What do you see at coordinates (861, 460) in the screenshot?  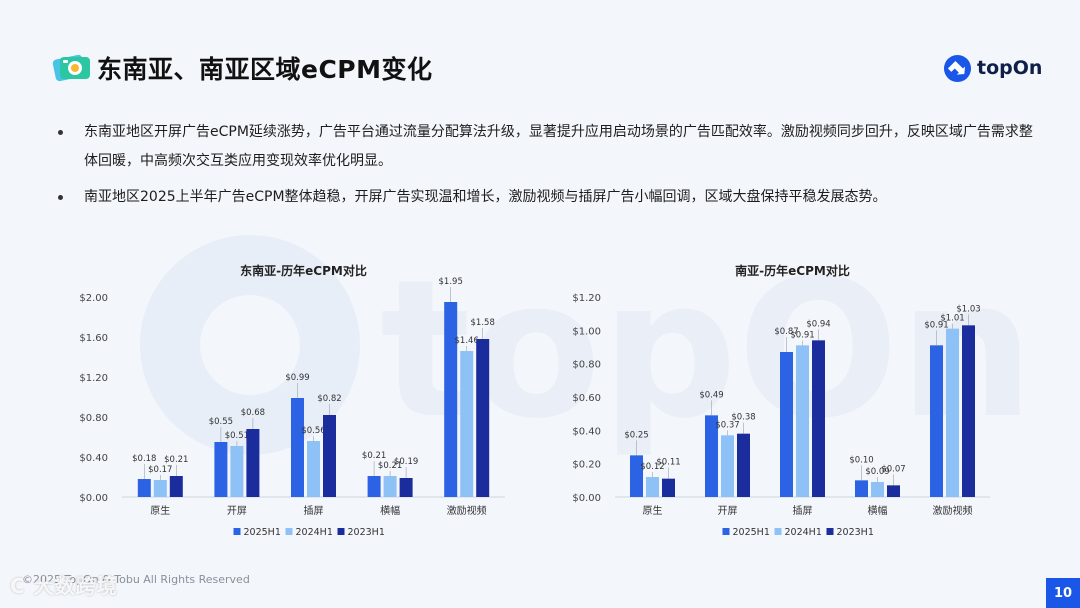 I see `data-label: $0.10` at bounding box center [861, 460].